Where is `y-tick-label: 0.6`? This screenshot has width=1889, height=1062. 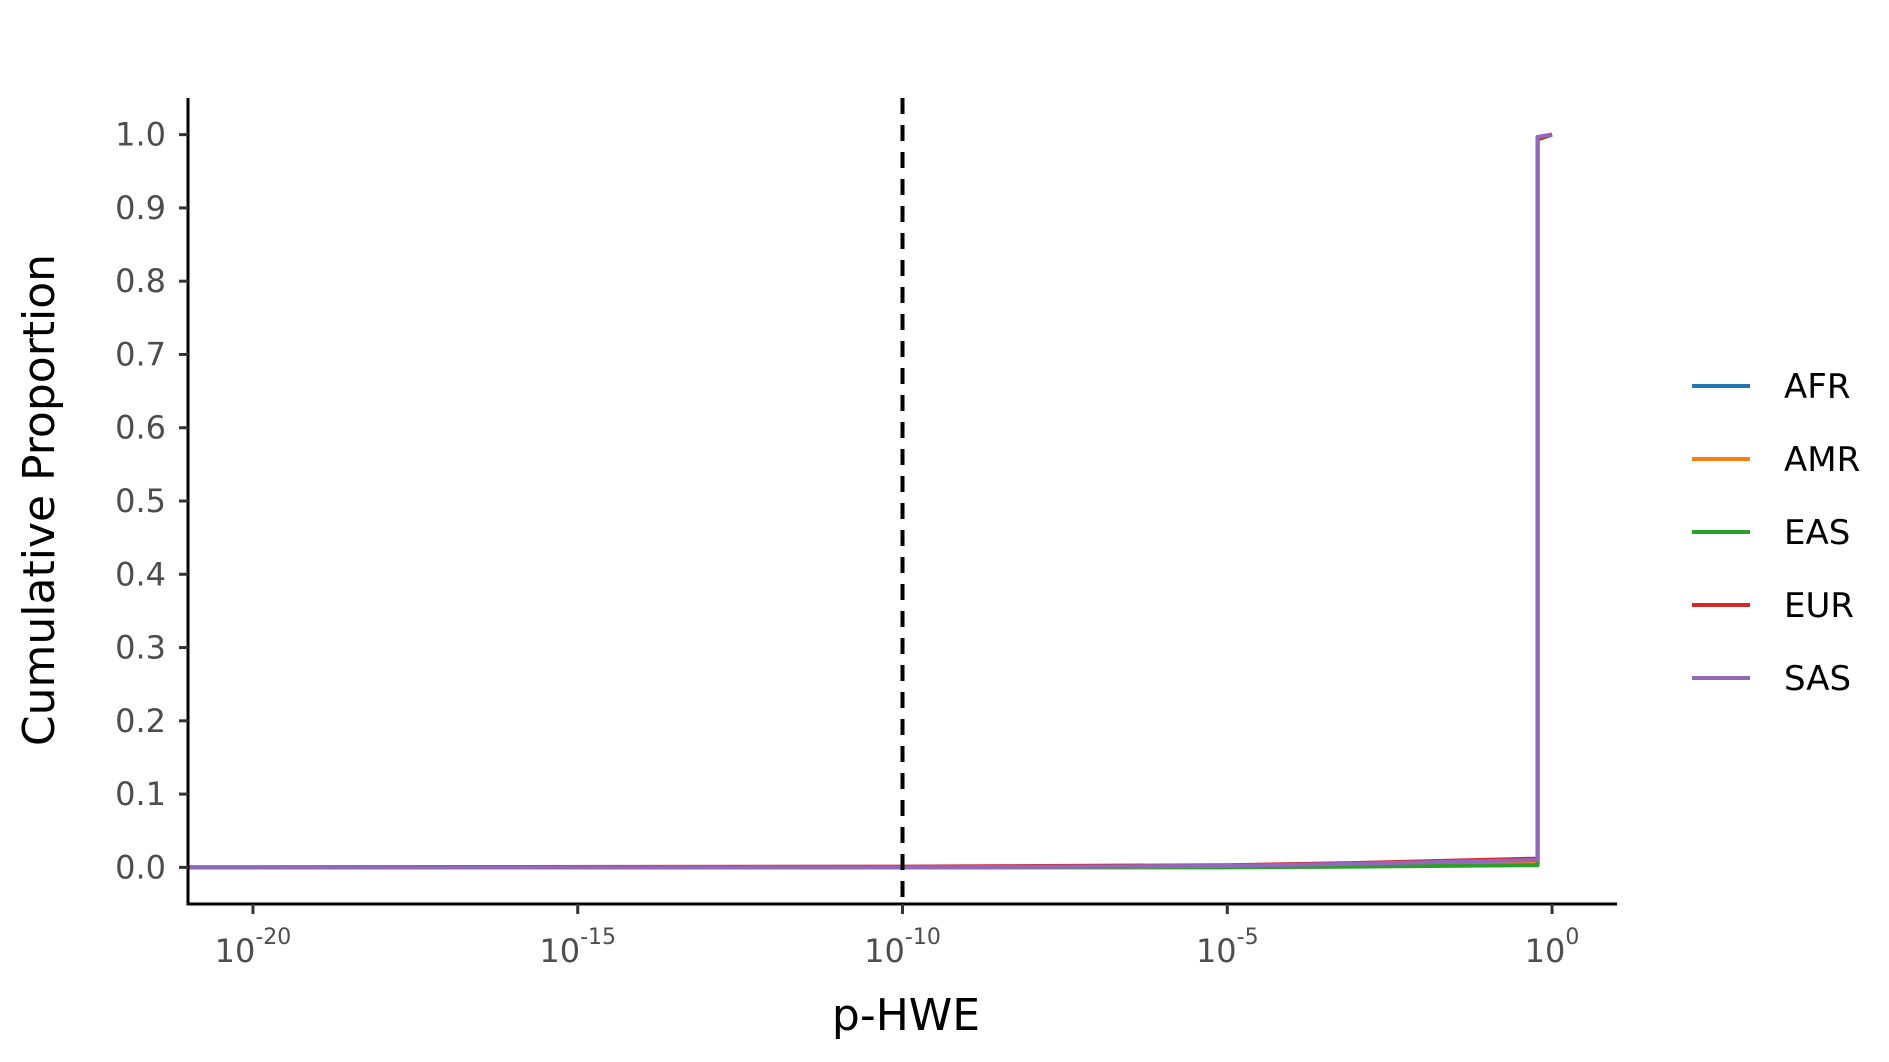 y-tick-label: 0.6 is located at coordinates (140, 428).